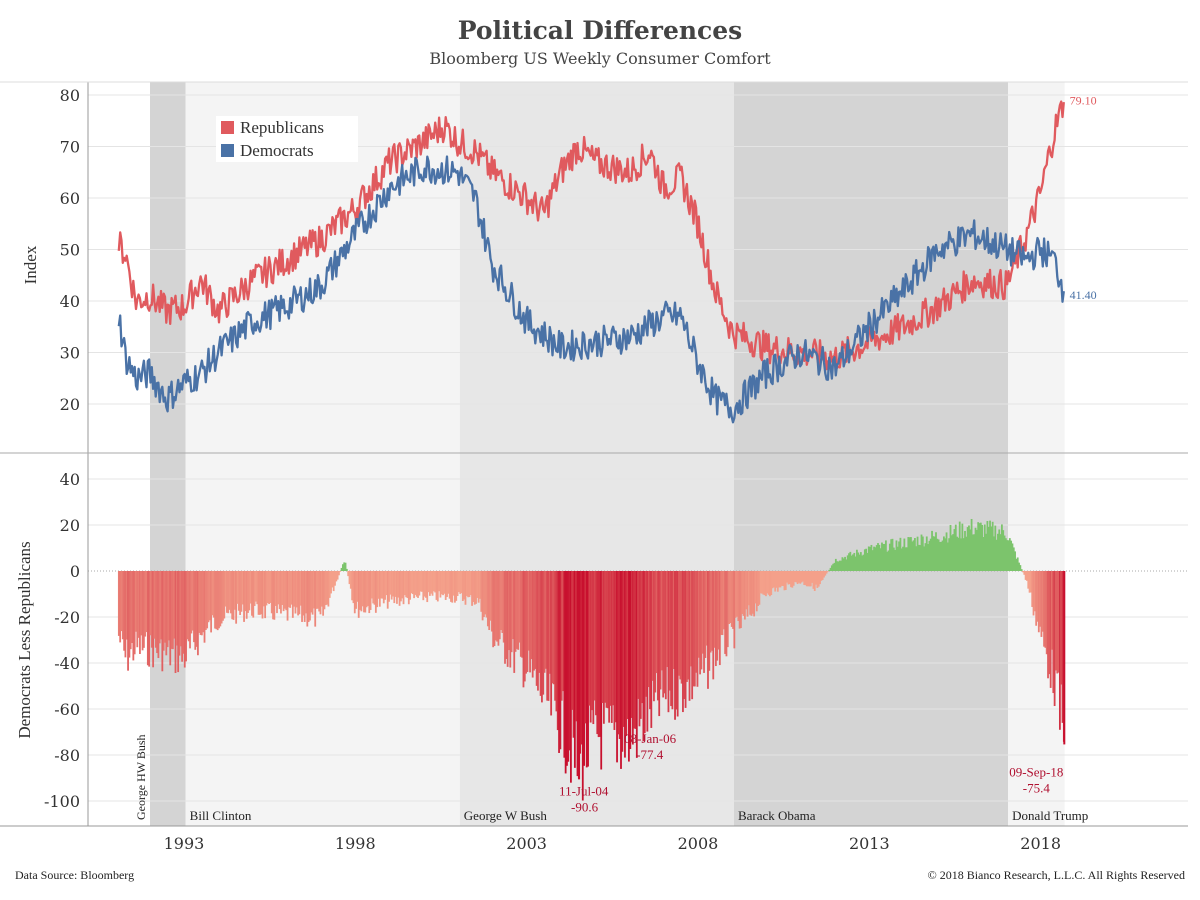 The width and height of the screenshot is (1200, 900). I want to click on annotated-extreme-bar, so click(1064, 658).